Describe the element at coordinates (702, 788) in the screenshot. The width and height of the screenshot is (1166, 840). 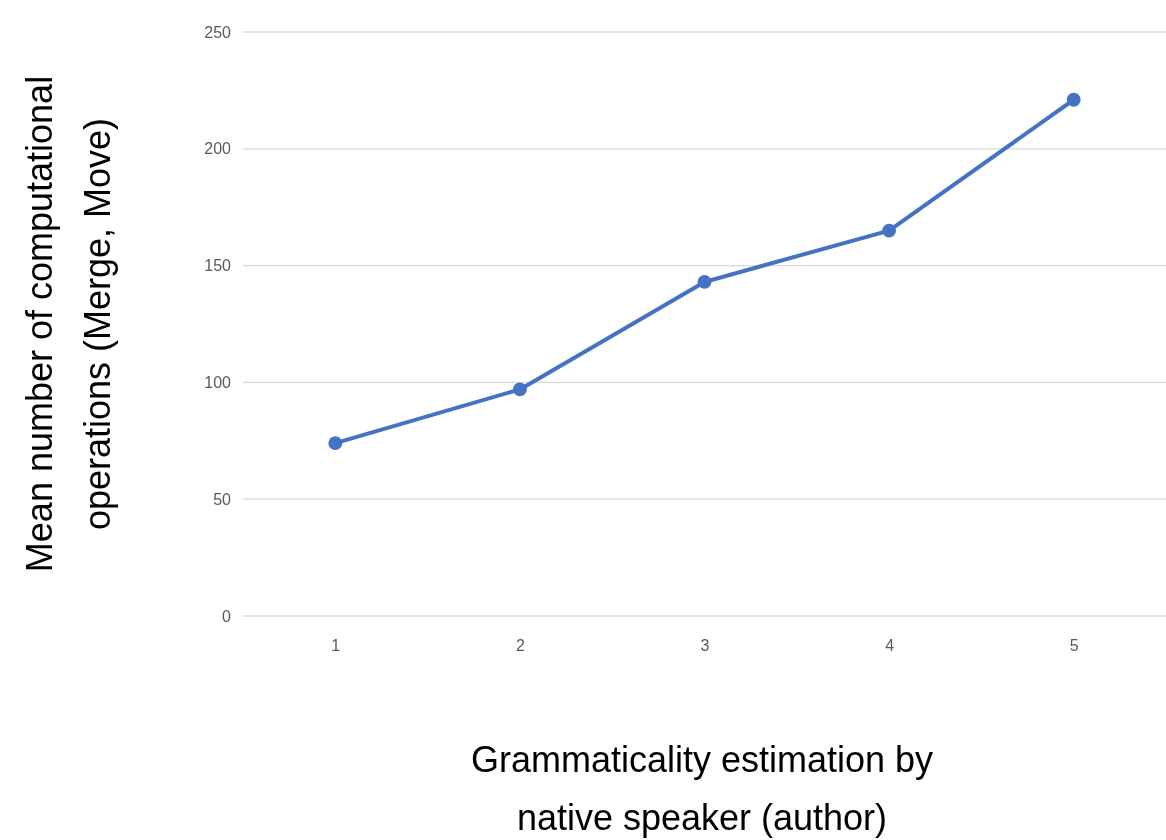
I see `x-axis-title: Grammaticality estimation by native speaker (author)` at that location.